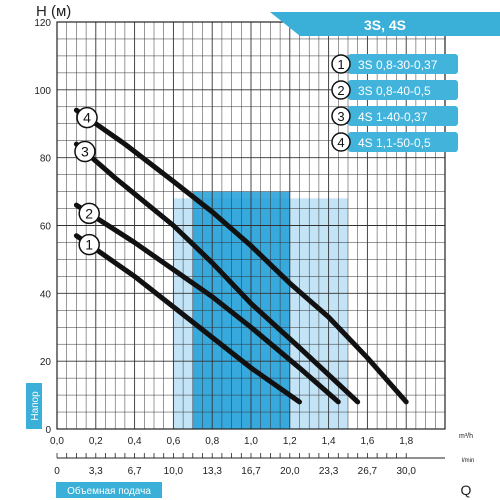 The height and width of the screenshot is (500, 500). What do you see at coordinates (251, 441) in the screenshot?
I see `x-tick-label-m3h: 1,0` at bounding box center [251, 441].